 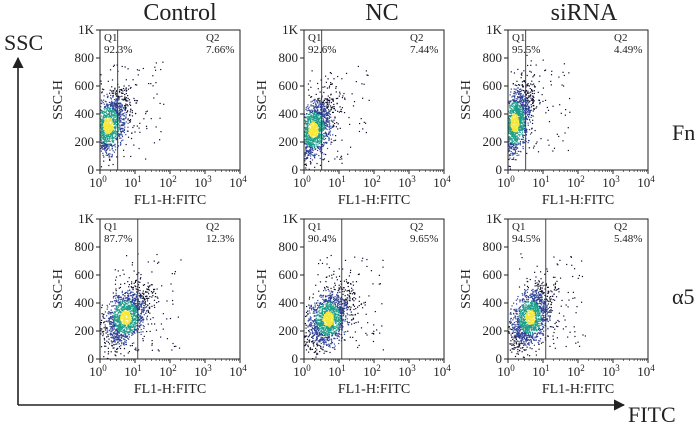 I want to click on y-tick-label: 400, so click(x=289, y=113).